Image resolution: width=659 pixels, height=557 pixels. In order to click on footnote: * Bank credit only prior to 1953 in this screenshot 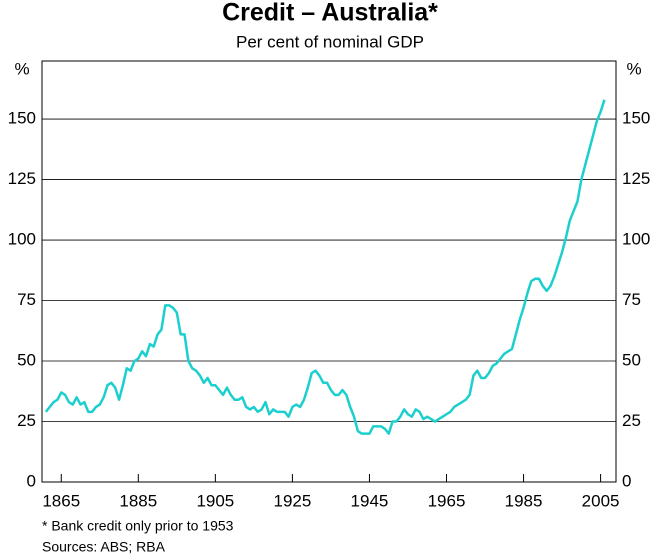, I will do `click(138, 526)`.